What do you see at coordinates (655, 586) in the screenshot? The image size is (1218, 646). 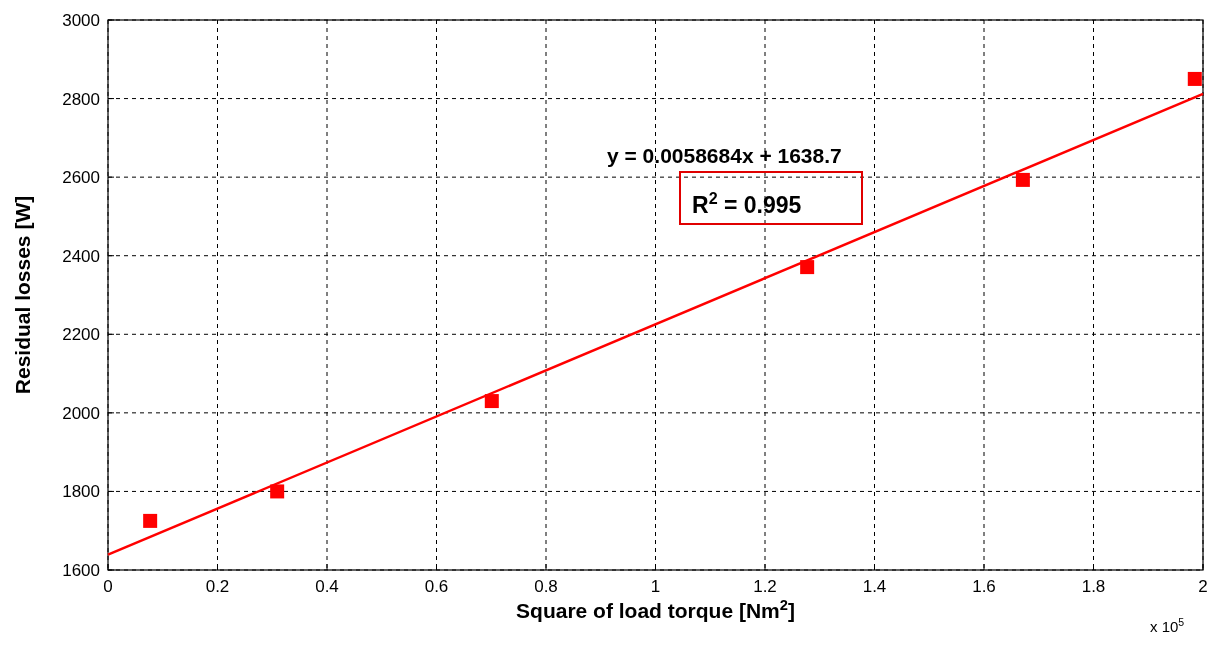 I see `x-tick-label: 1` at bounding box center [655, 586].